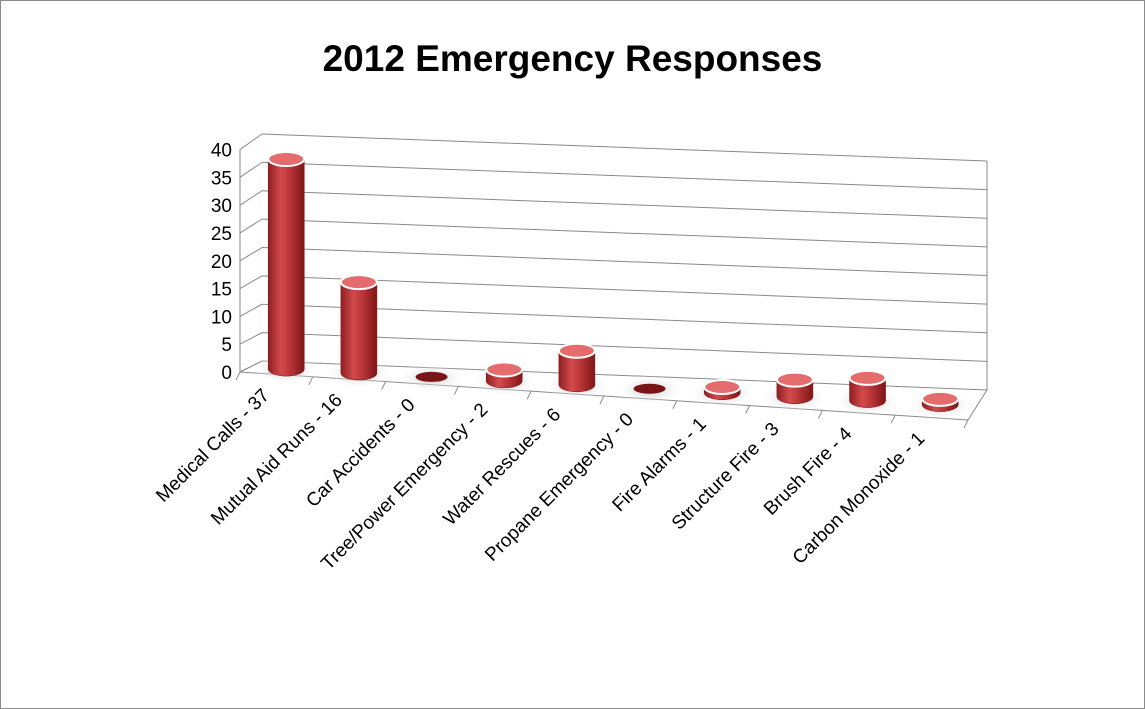 This screenshot has height=709, width=1145. I want to click on category-label: Carbon Monoxide - 1, so click(859, 498).